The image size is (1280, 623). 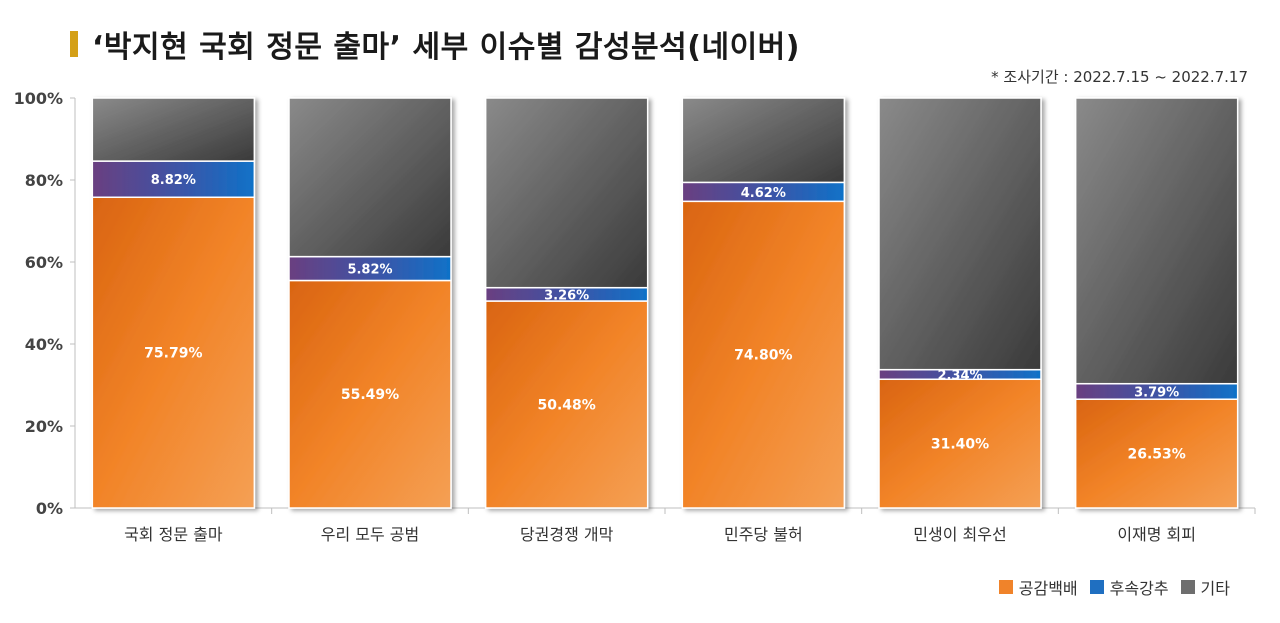 I want to click on legend-label: 기타, so click(x=1215, y=588).